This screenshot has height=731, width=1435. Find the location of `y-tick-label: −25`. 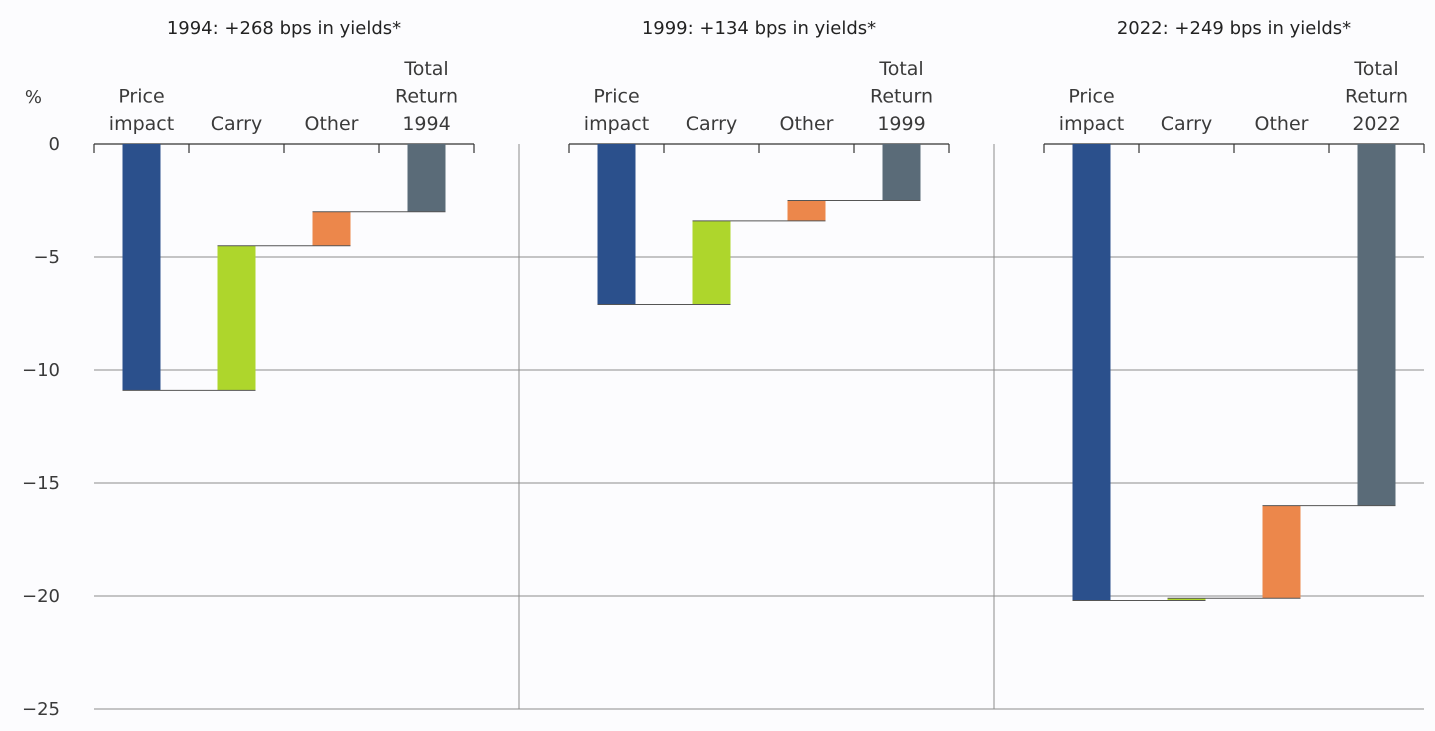

y-tick-label: −25 is located at coordinates (41, 709).